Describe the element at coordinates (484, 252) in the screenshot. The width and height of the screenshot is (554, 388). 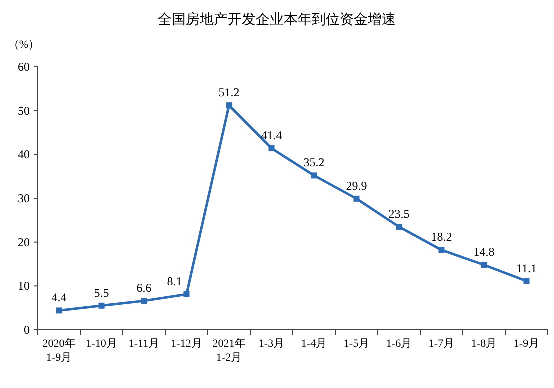
I see `data-label: 14.8` at that location.